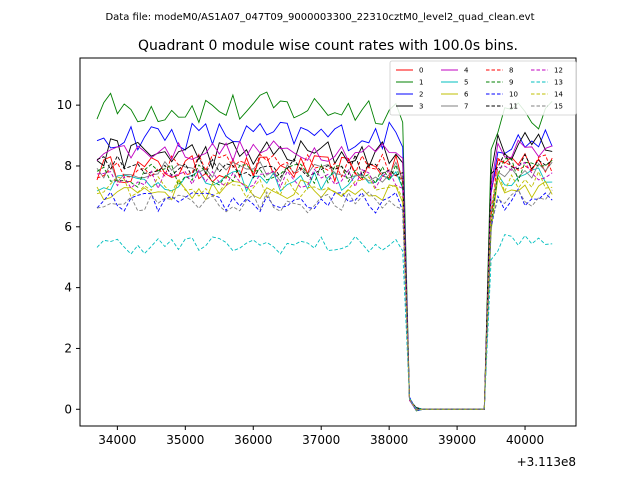  What do you see at coordinates (466, 83) in the screenshot?
I see `legend-label-5: 5` at bounding box center [466, 83].